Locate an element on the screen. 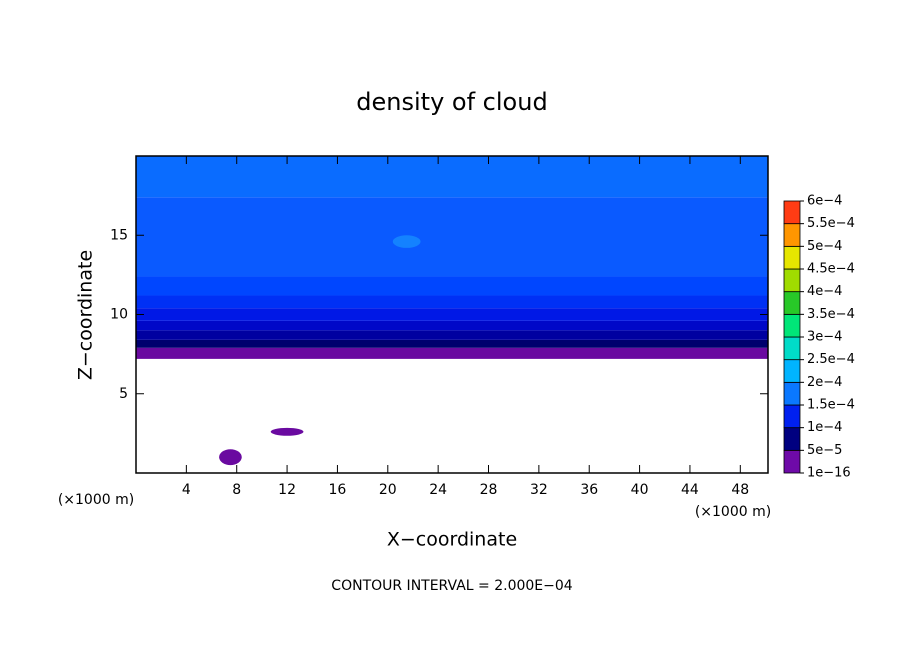 This screenshot has width=904, height=658. chart-title: density of cloud is located at coordinates (451, 102).